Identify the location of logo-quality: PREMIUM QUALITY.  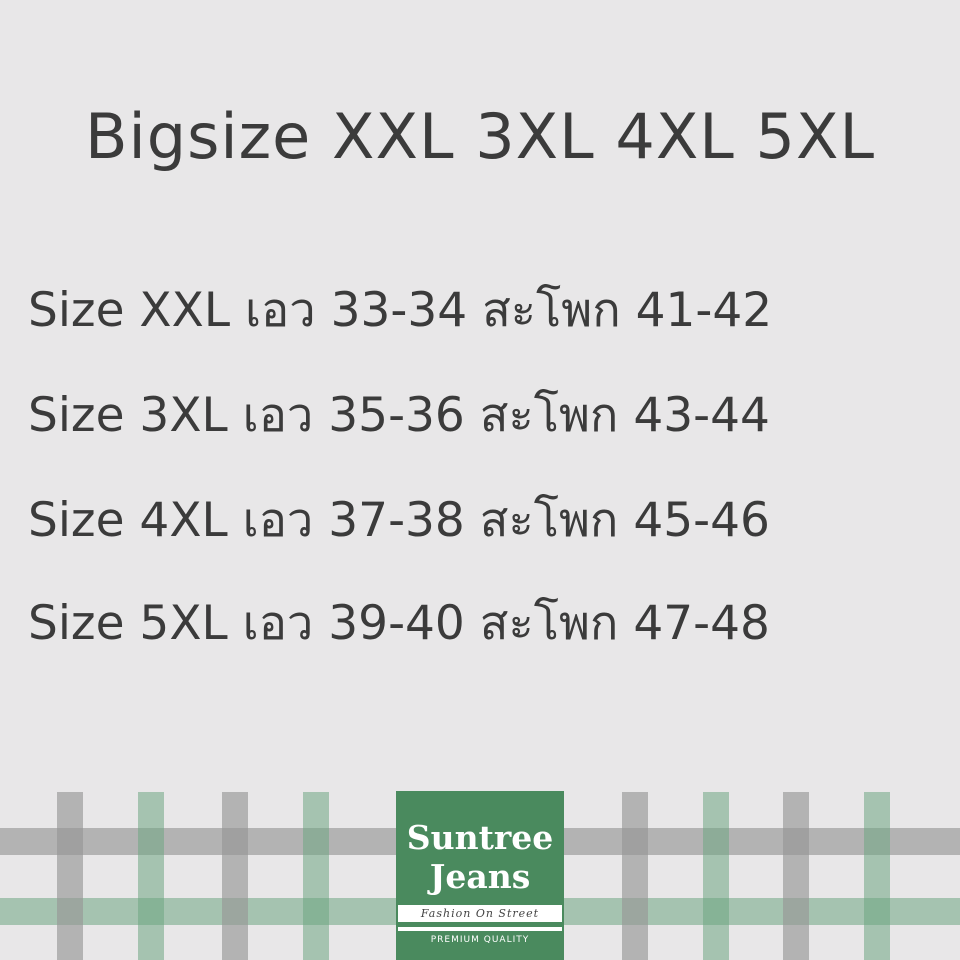
(480, 940).